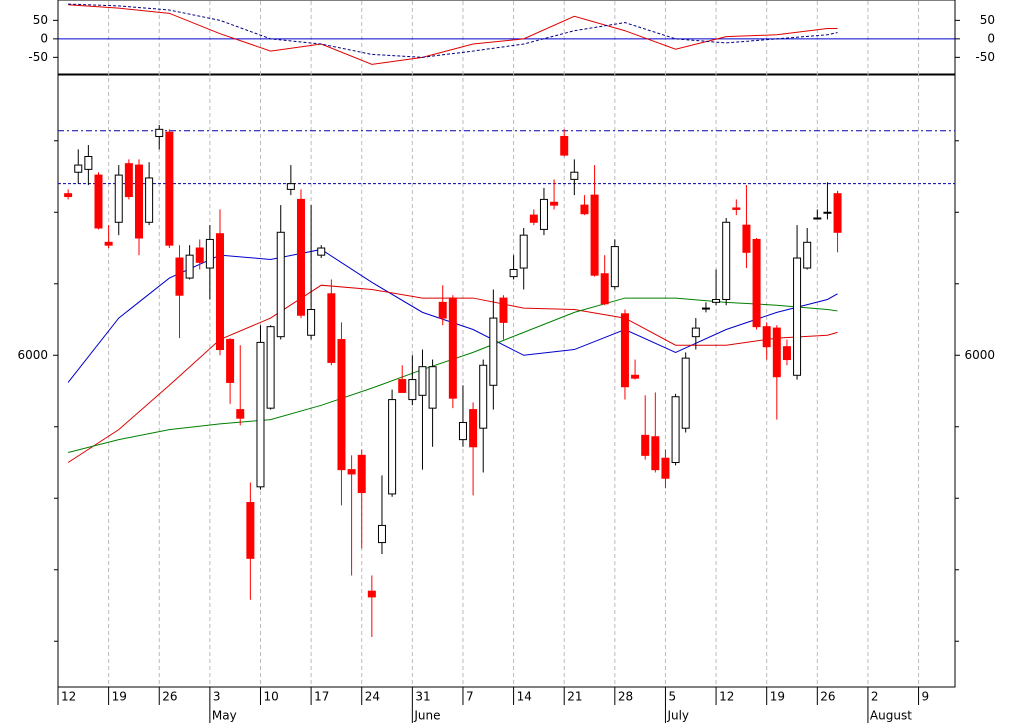 The image size is (1013, 723). What do you see at coordinates (422, 697) in the screenshot?
I see `x-tick-label: 31` at bounding box center [422, 697].